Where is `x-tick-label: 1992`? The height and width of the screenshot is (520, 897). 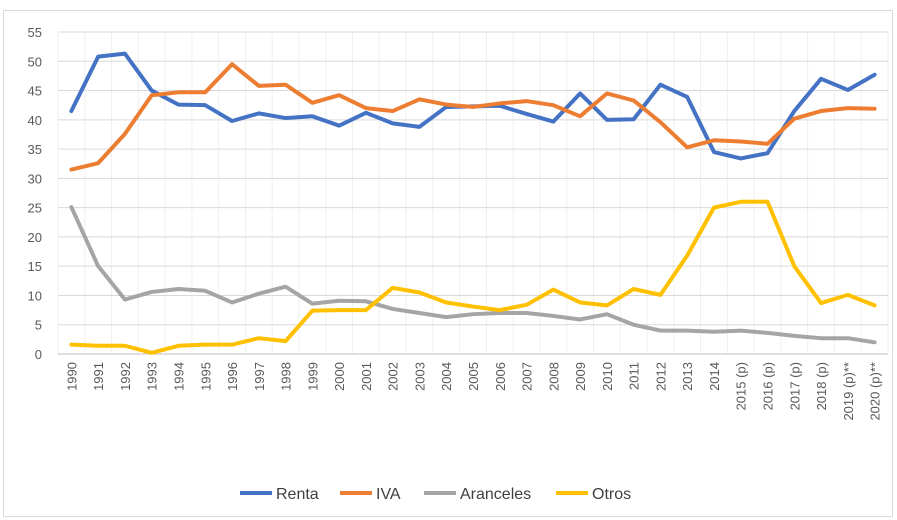 x-tick-label: 1992 is located at coordinates (125, 376).